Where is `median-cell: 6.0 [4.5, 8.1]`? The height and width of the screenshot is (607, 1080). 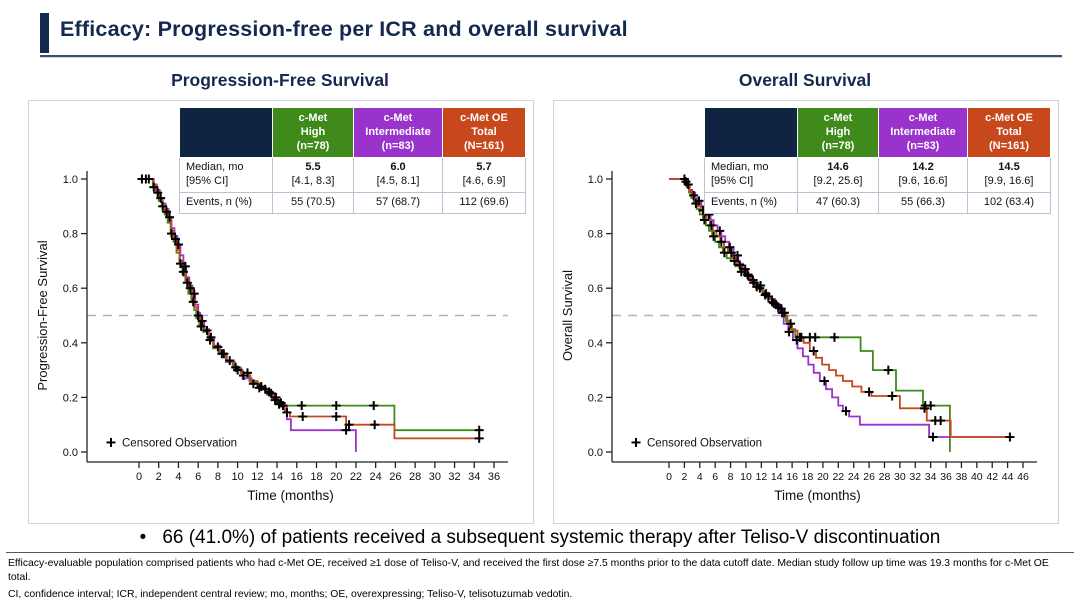 median-cell: 6.0 [4.5, 8.1] is located at coordinates (398, 175).